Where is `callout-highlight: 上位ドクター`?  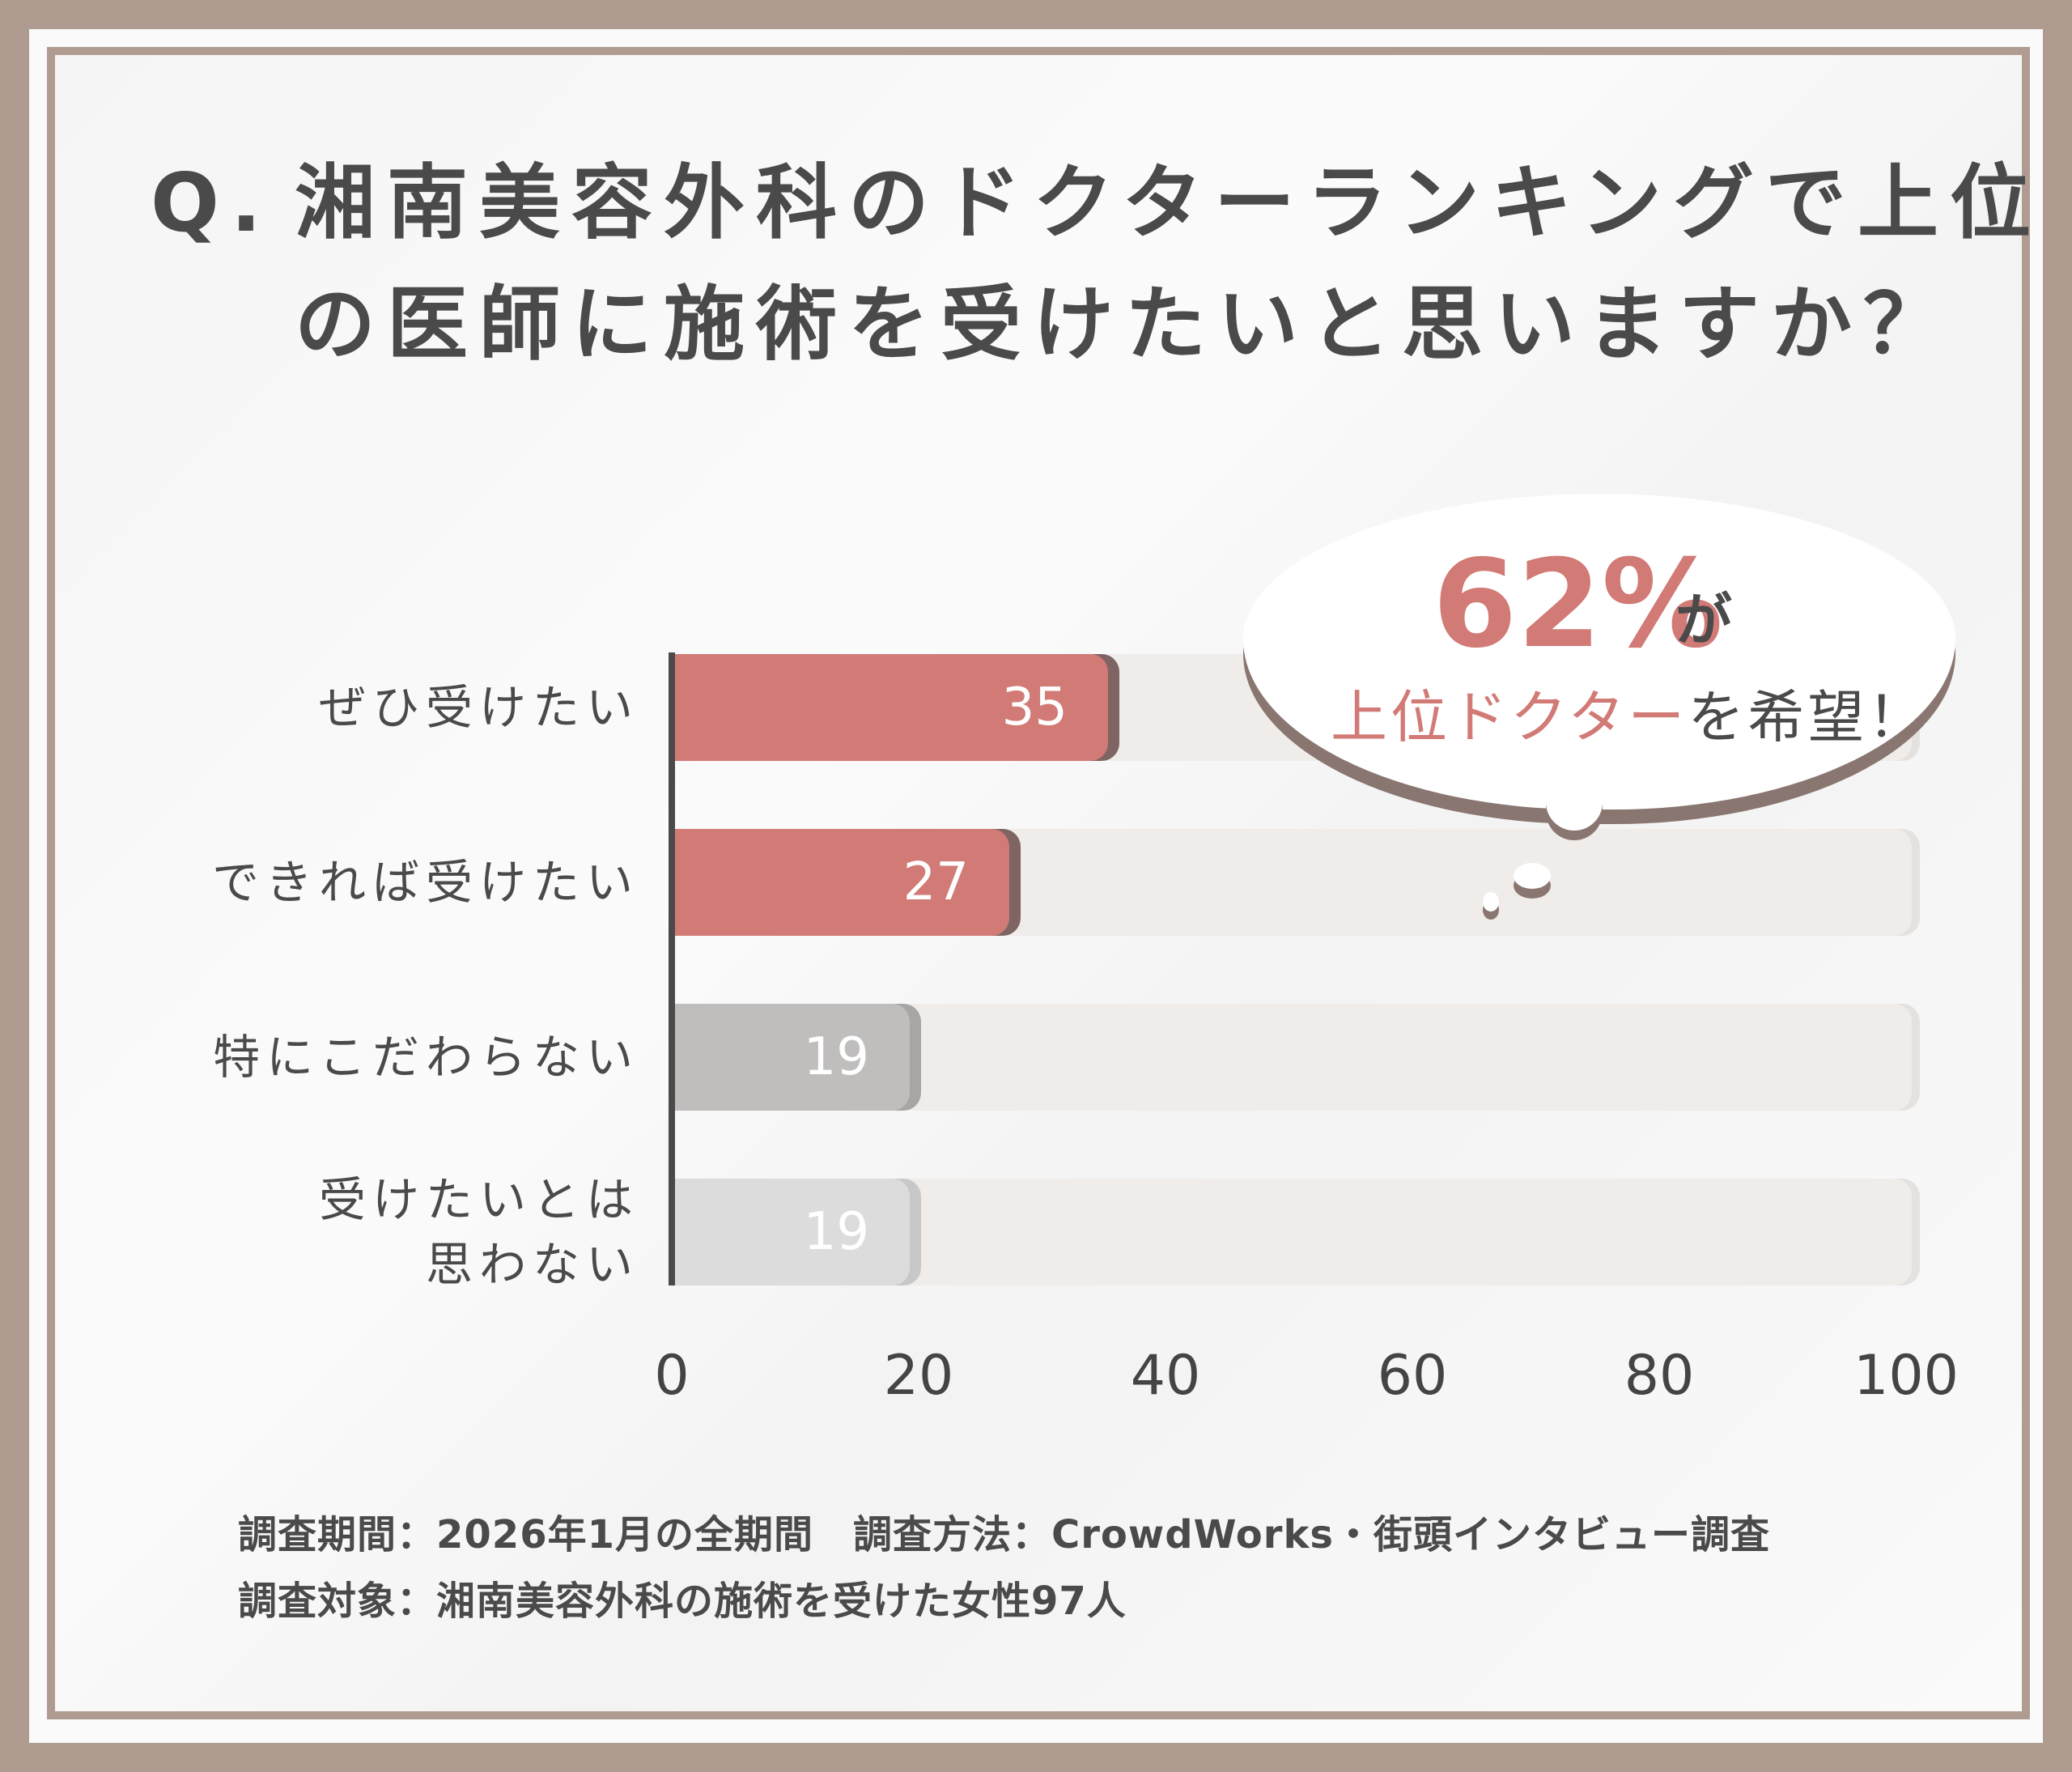 callout-highlight: 上位ドクター is located at coordinates (1509, 717).